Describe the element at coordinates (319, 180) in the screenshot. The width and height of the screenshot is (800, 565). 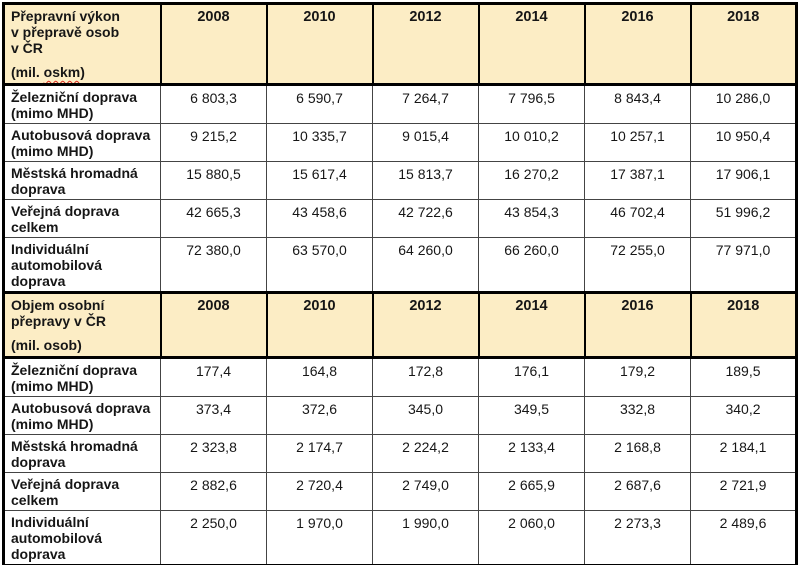
I see `data-cell: 15 617,4` at that location.